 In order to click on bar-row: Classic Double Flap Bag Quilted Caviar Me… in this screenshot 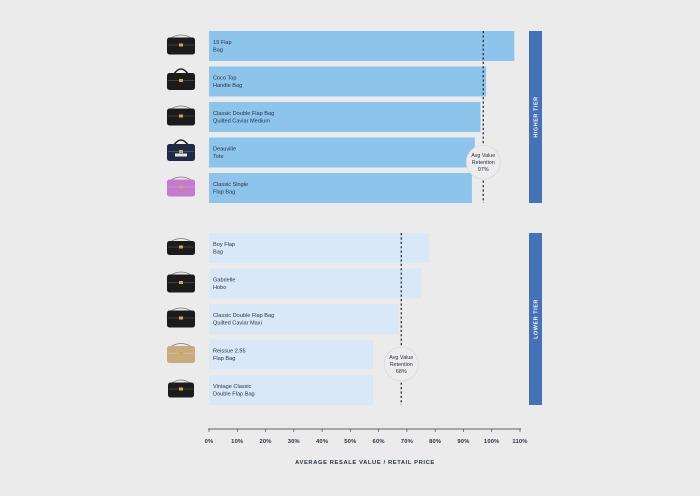, I will do `click(324, 117)`.